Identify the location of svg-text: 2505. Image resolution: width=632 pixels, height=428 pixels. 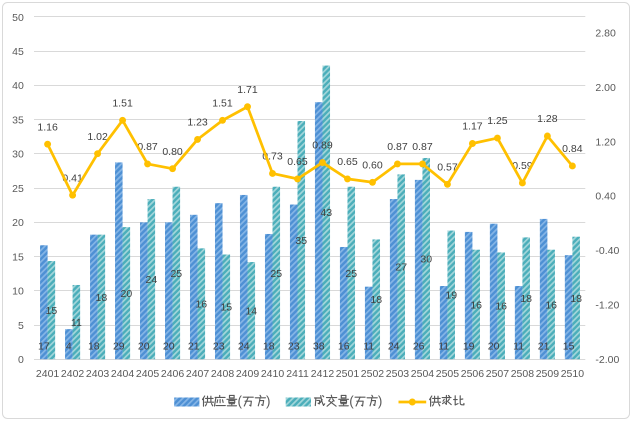
(448, 374).